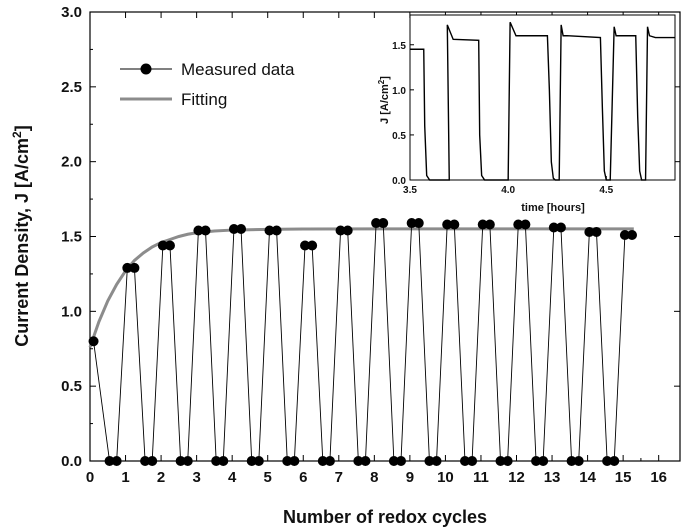  What do you see at coordinates (553, 208) in the screenshot?
I see `inset-x-axis-title: time [hours]` at bounding box center [553, 208].